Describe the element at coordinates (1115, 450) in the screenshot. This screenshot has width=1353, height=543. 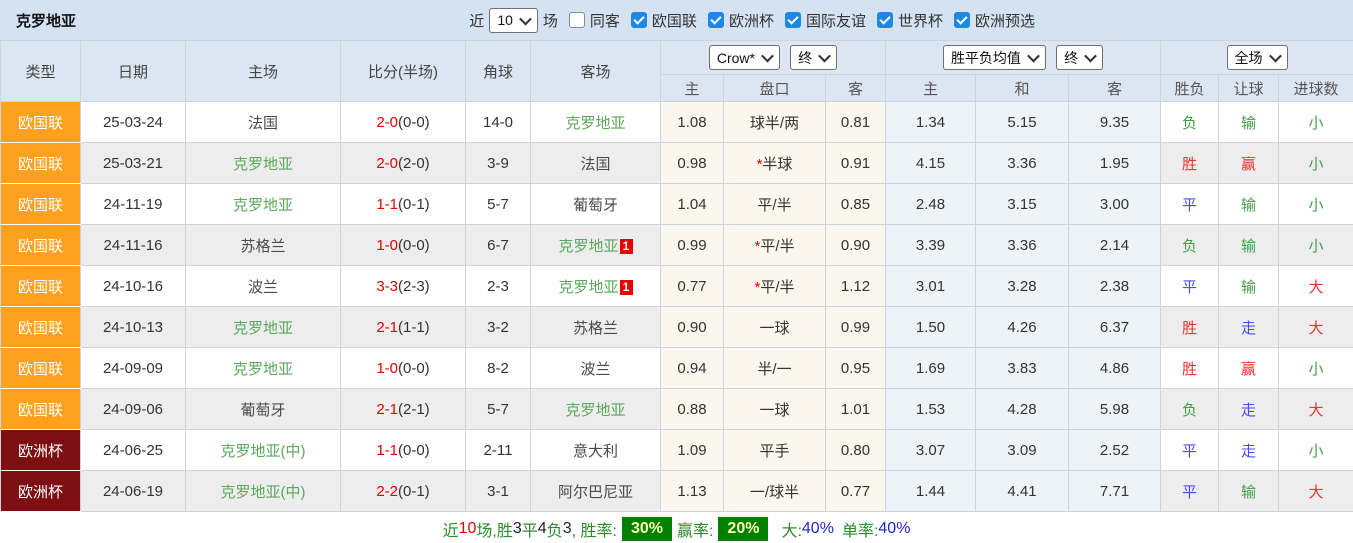
I see `avg-away-cell: 2.52` at that location.